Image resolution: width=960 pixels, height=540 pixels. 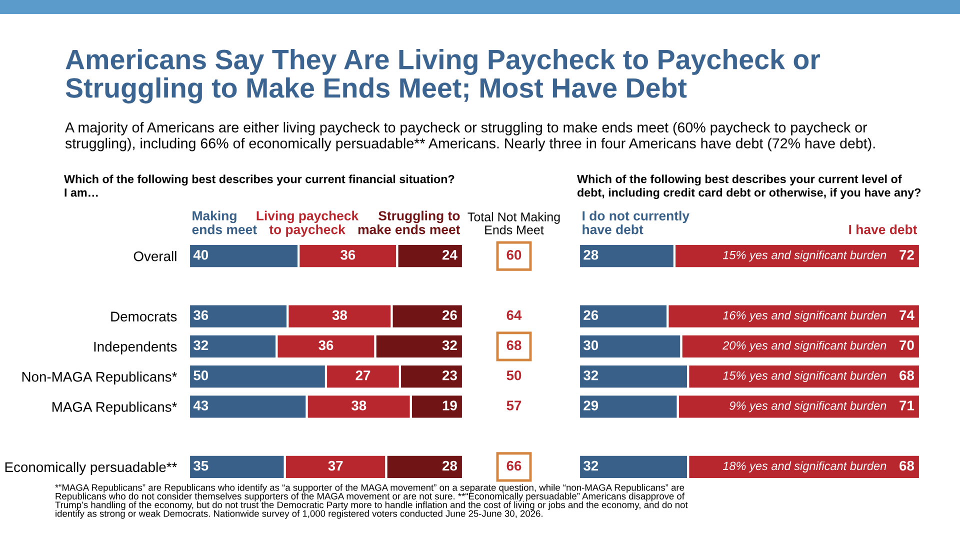 What do you see at coordinates (470, 137) in the screenshot?
I see `chart-subtitle: A majority of Americans are either living paycheck to paycheck or struggling to make ends meet (60% paycheck to paycheck or struggling), including 66% of economically persuadable** Americans. Nearly three in four Americans have debt (72% have debt).` at bounding box center [470, 137].